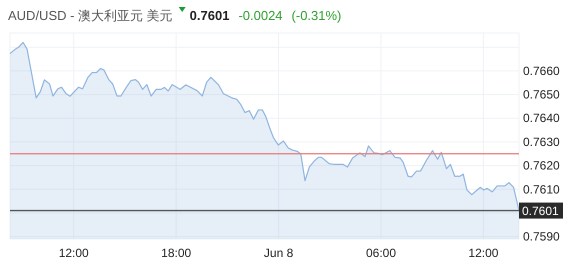  I want to click on x-tick-label: 06:00, so click(381, 253).